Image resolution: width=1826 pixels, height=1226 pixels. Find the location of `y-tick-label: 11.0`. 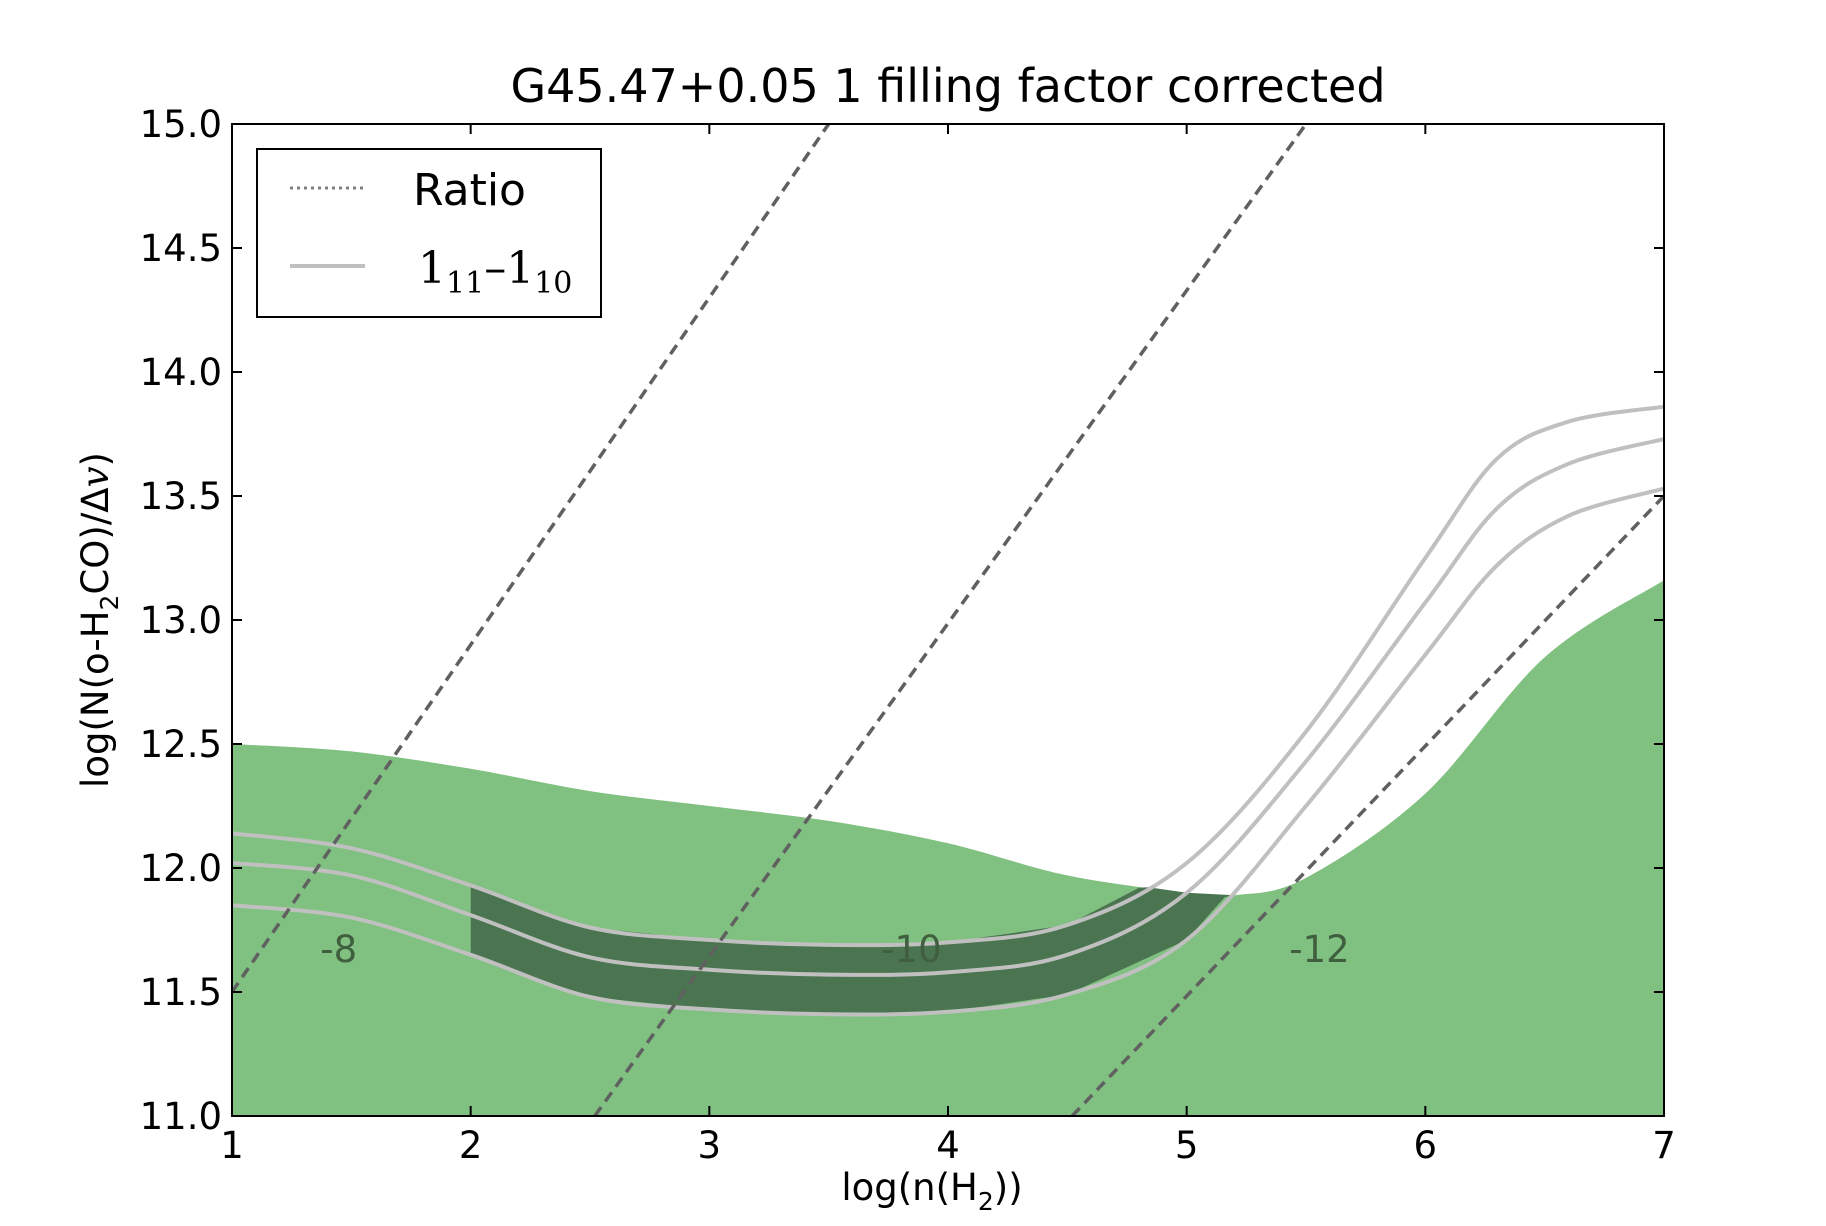

y-tick-label: 11.0 is located at coordinates (181, 1116).